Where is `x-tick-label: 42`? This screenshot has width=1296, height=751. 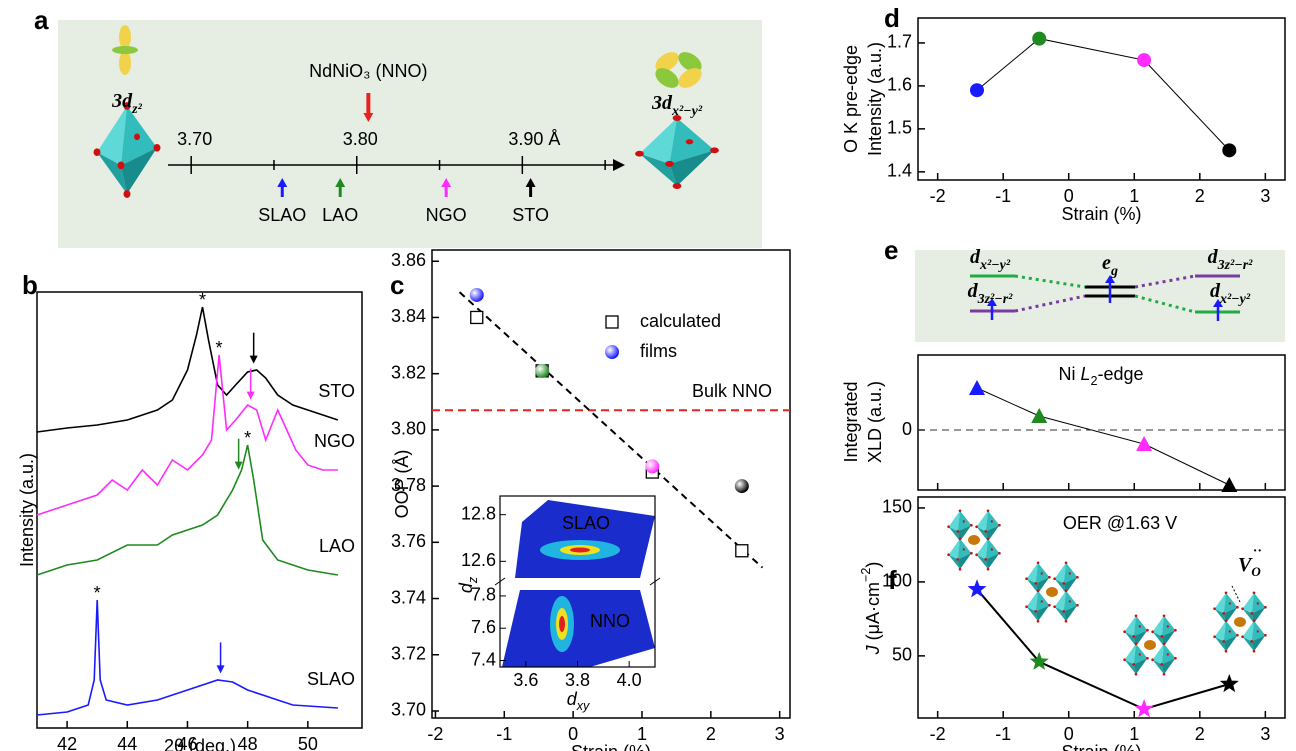
x-tick-label: 42 is located at coordinates (67, 742).